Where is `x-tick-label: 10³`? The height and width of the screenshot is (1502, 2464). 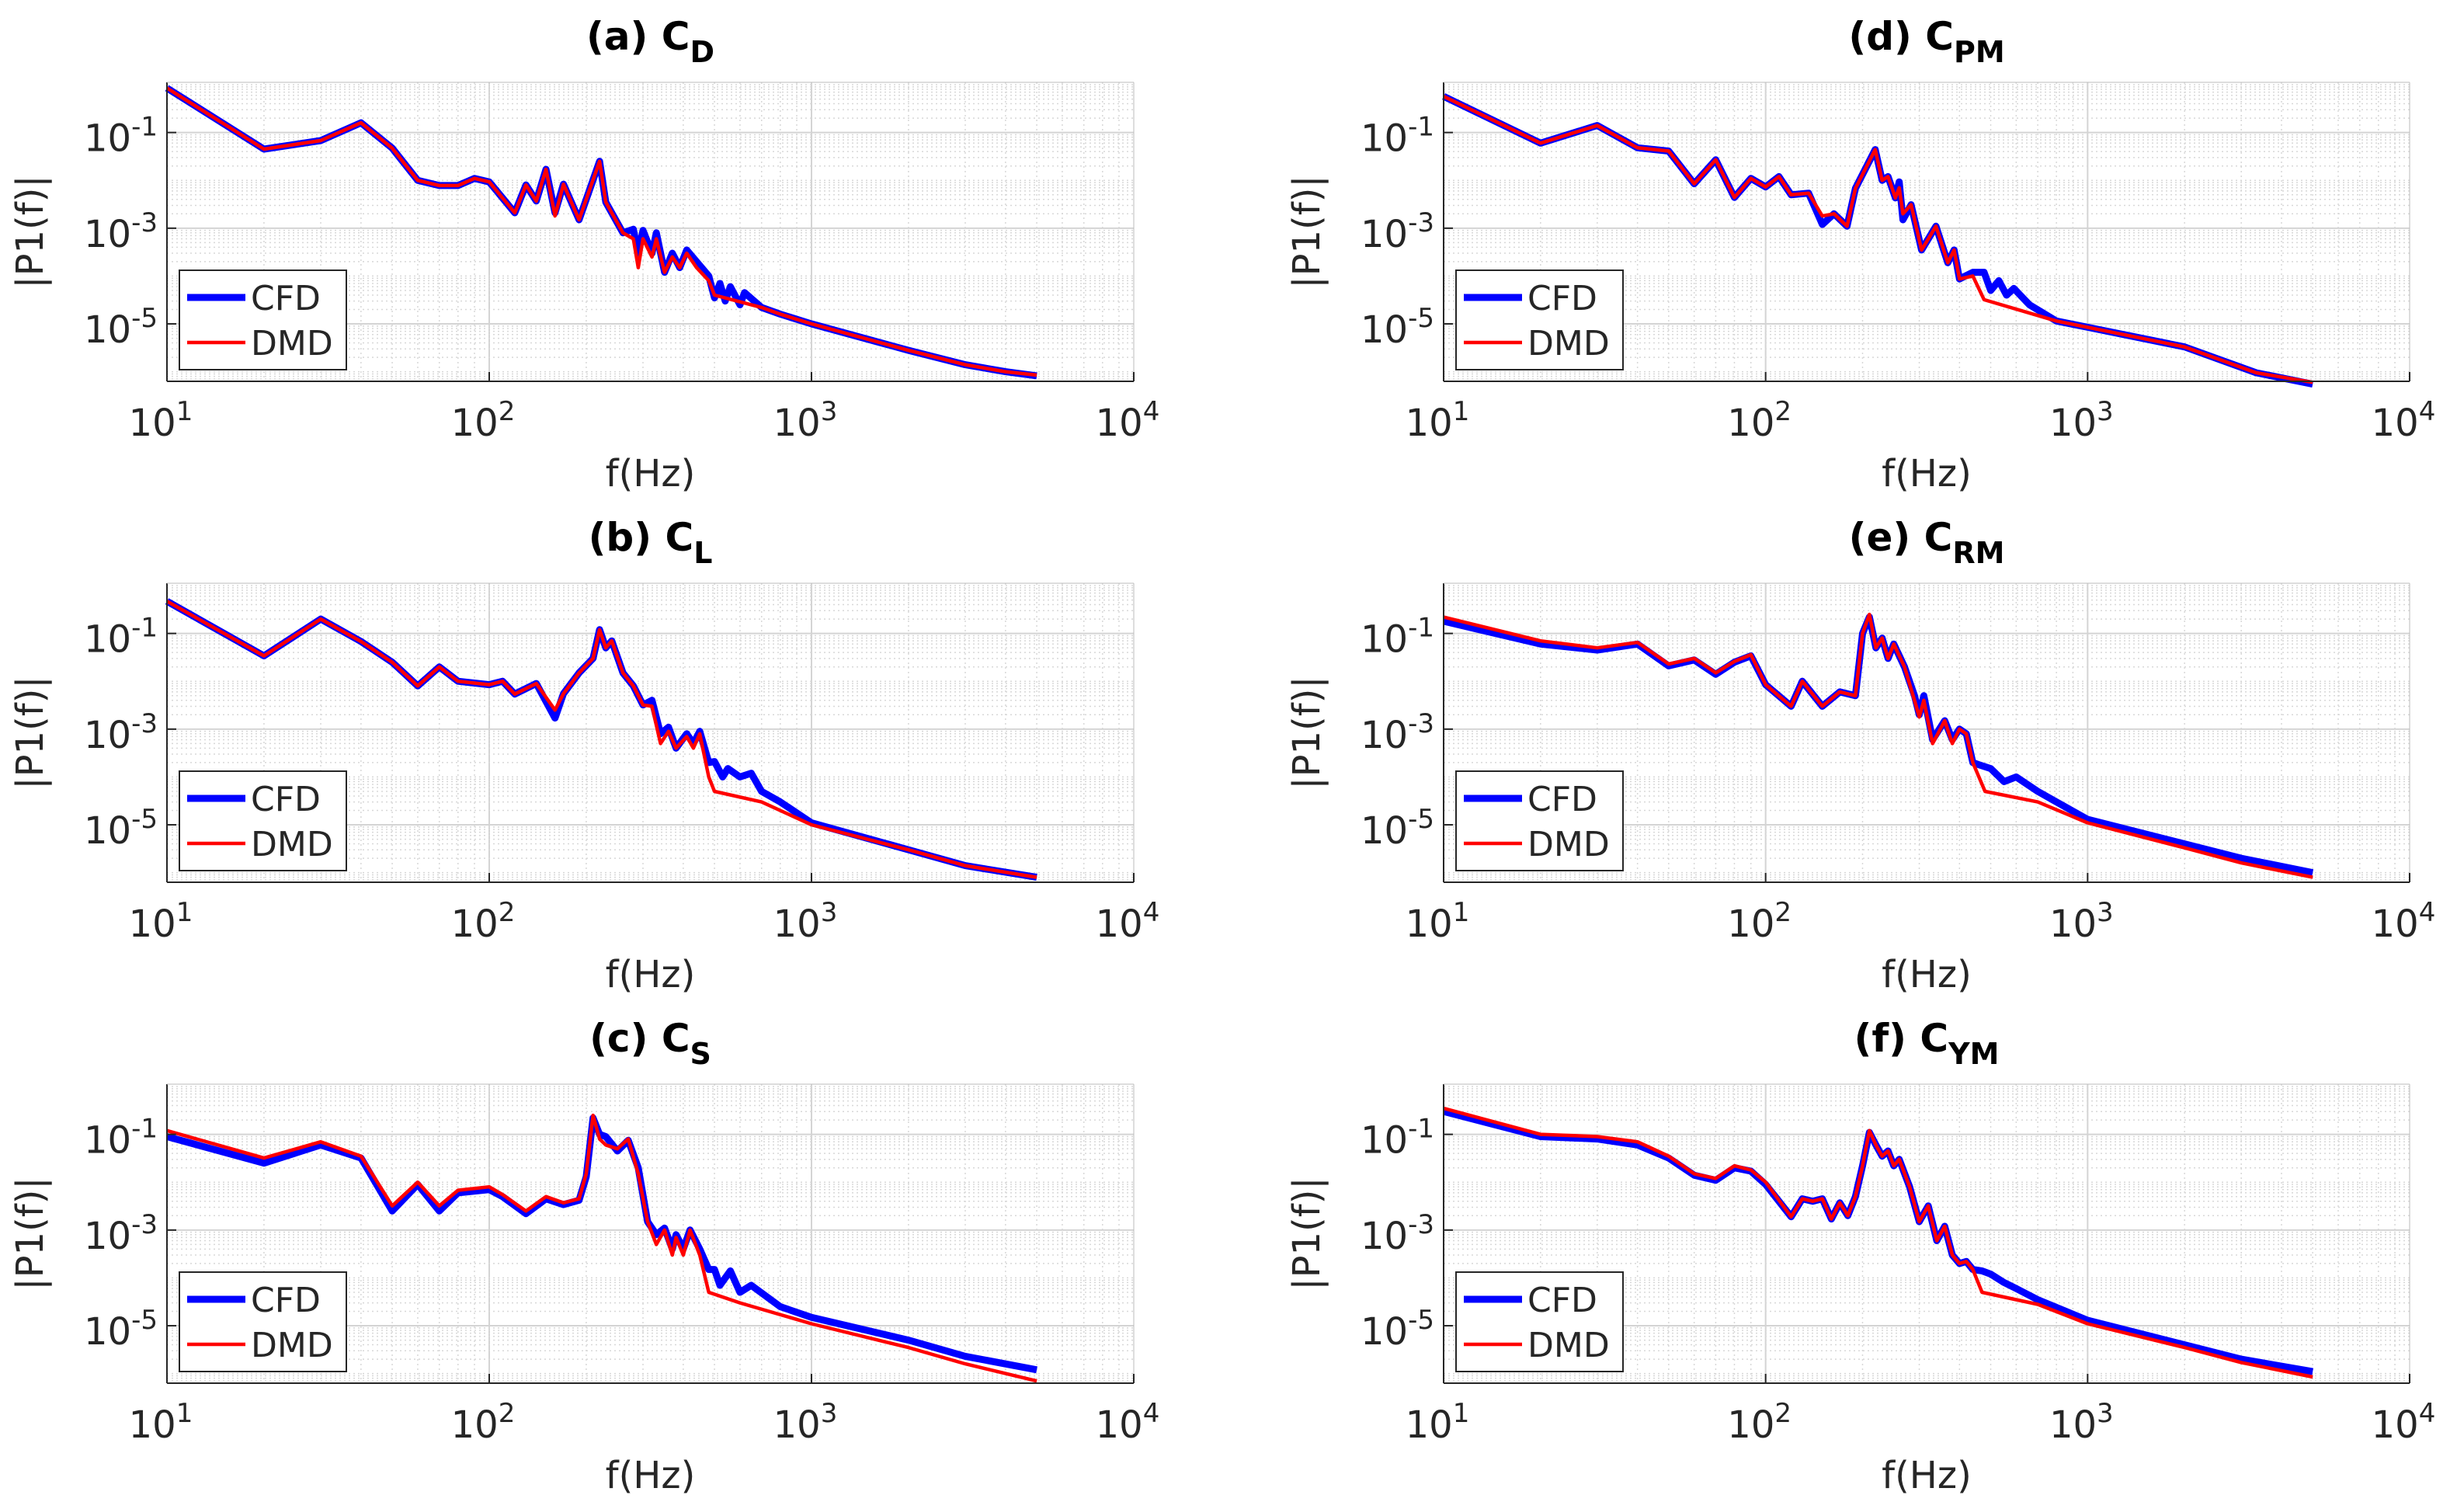
x-tick-label: 10³ is located at coordinates (805, 420).